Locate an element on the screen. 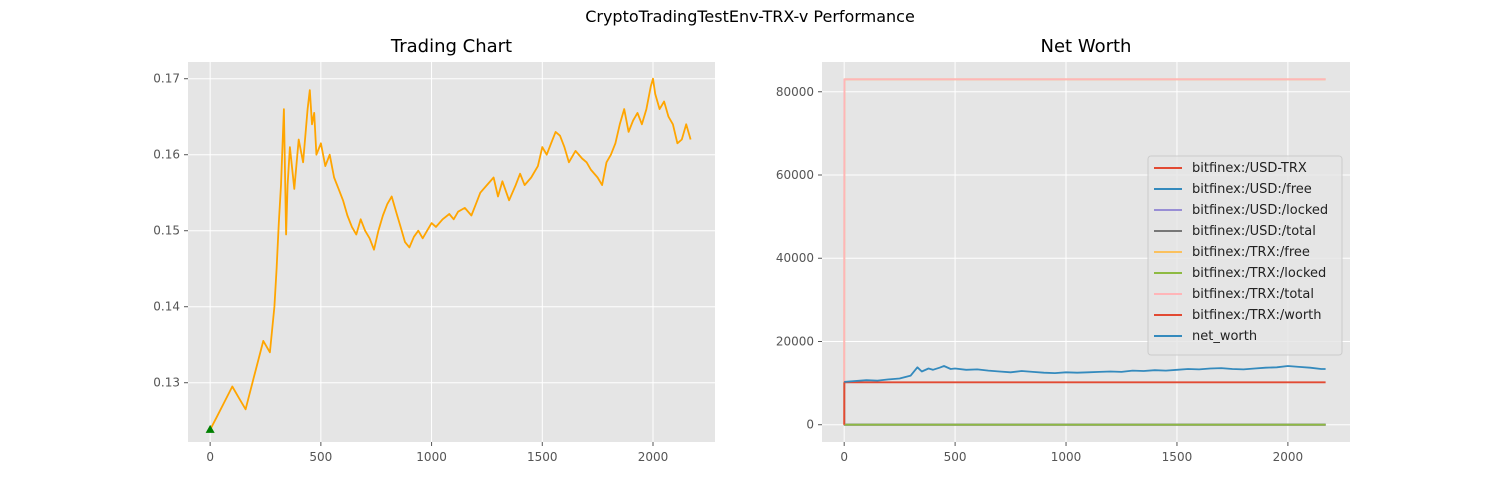 The width and height of the screenshot is (1500, 500). figure-suptitle: CryptoTradingTestEnv-TRX-v Performance is located at coordinates (750, 16).